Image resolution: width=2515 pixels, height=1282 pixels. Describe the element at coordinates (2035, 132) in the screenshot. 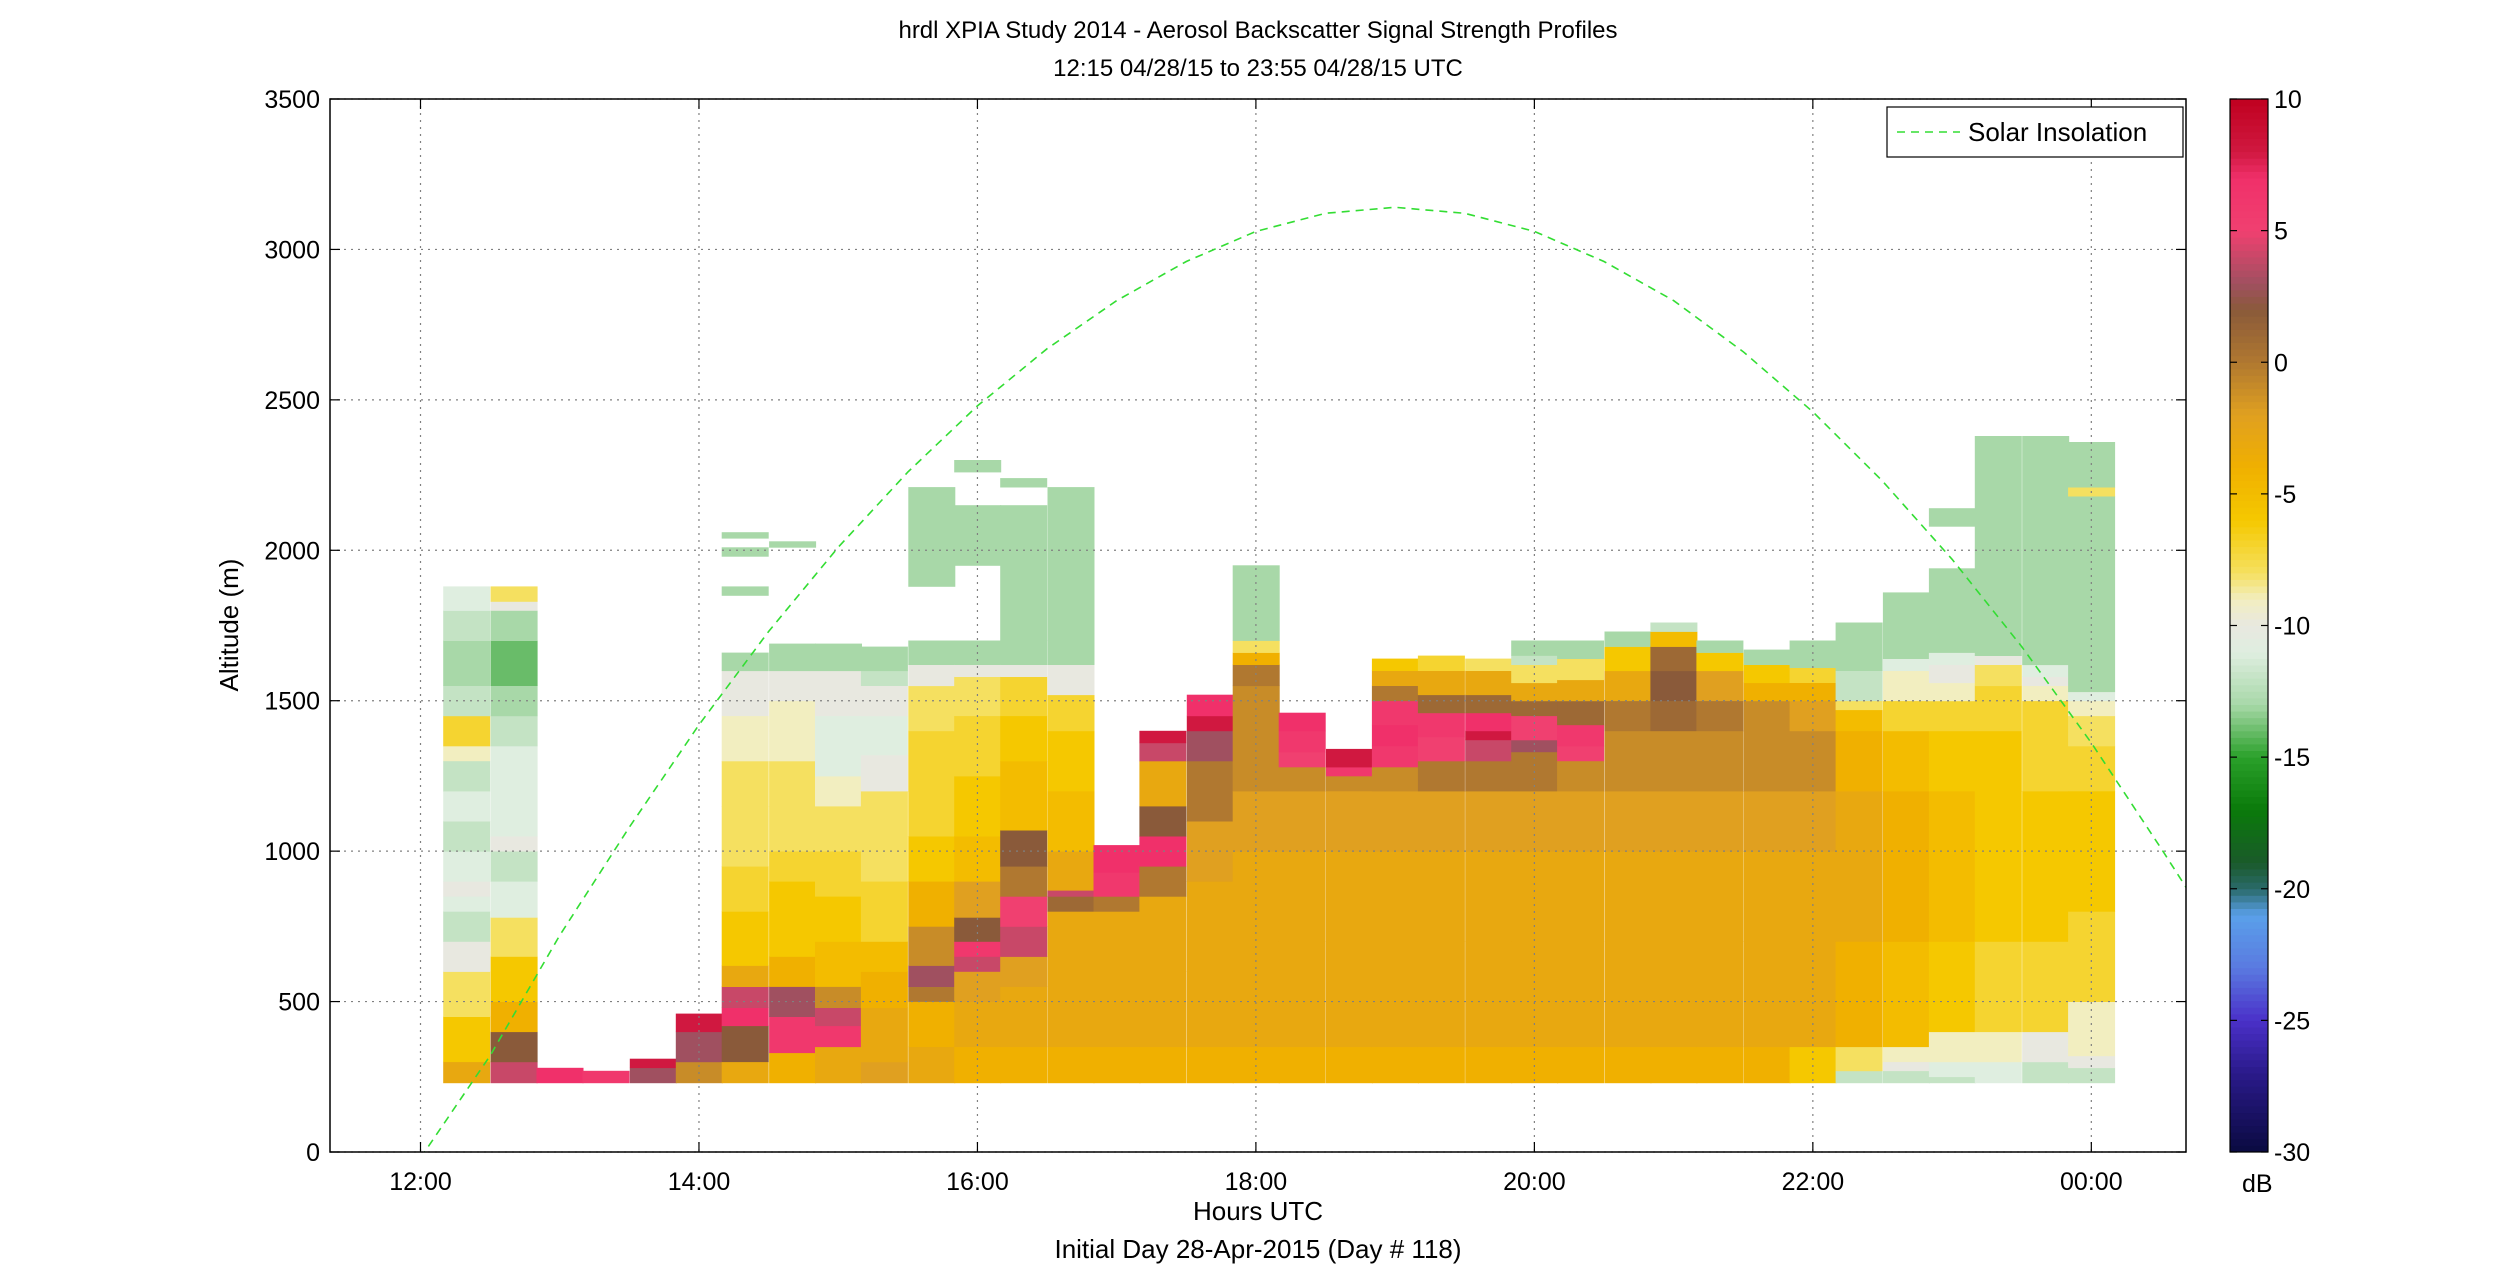

I see `legend-box` at that location.